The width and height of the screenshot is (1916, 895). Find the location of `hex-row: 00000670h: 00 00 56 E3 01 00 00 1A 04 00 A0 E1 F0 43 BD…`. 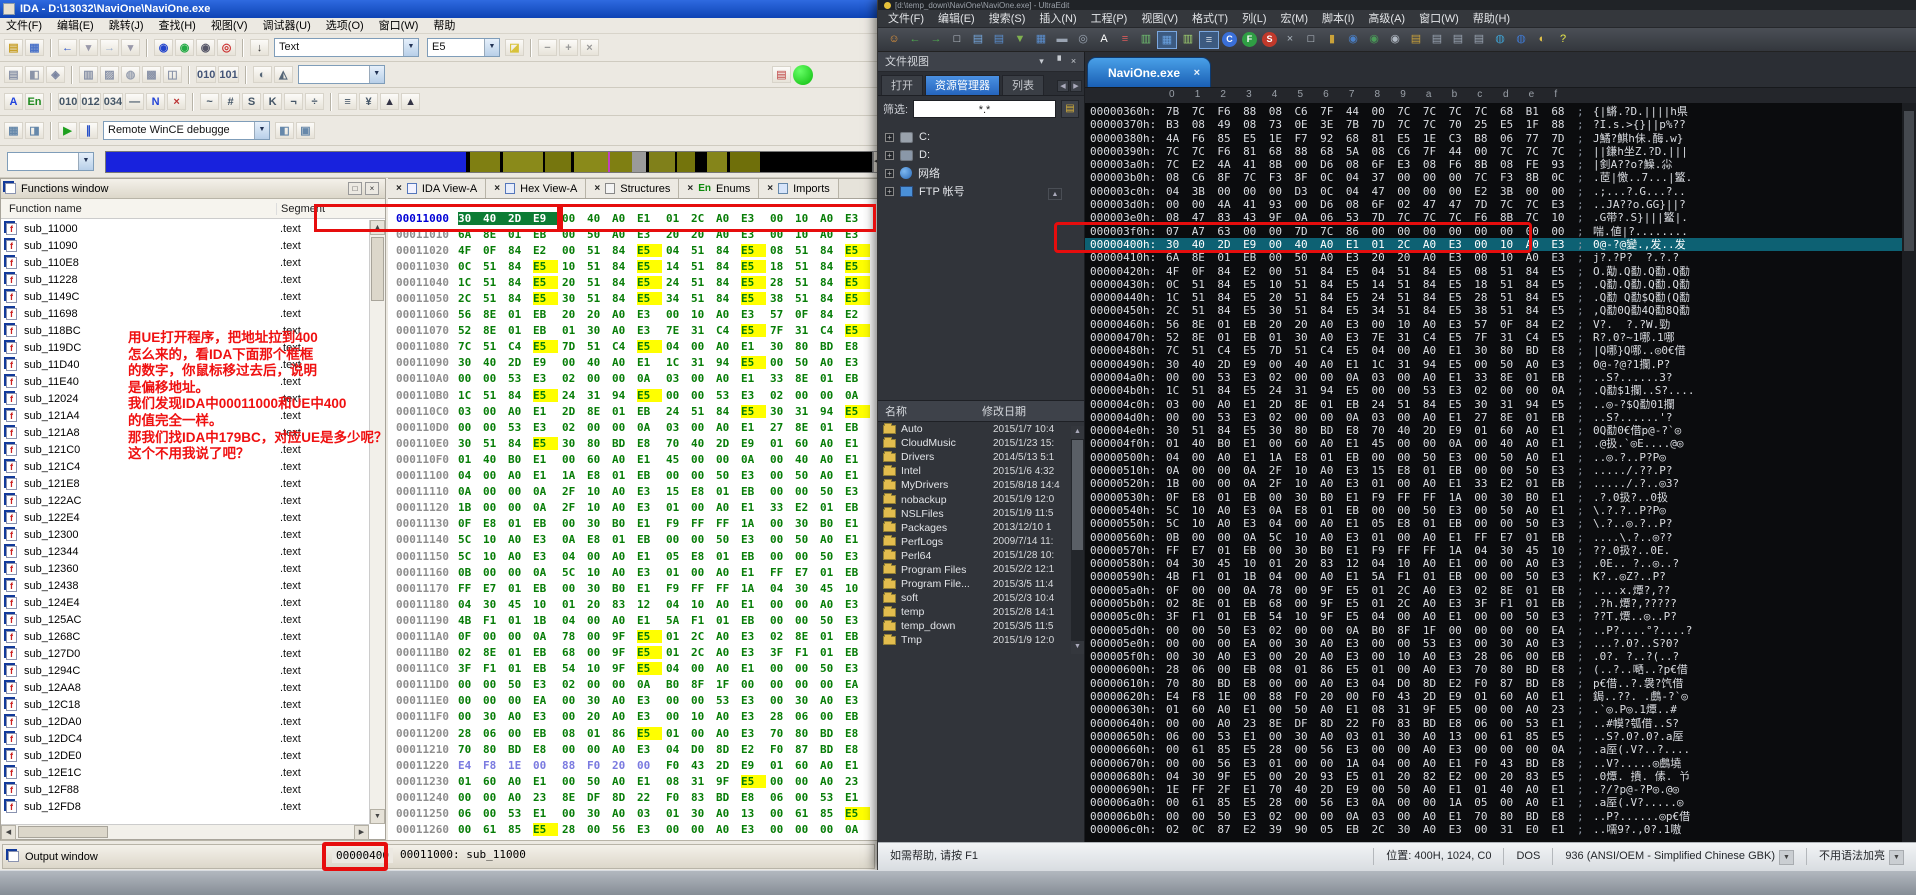

hex-row: 00000670h: 00 00 56 E3 01 00 00 1A 04 00 A0 E1 F0 43 BD… is located at coordinates (1493, 763).